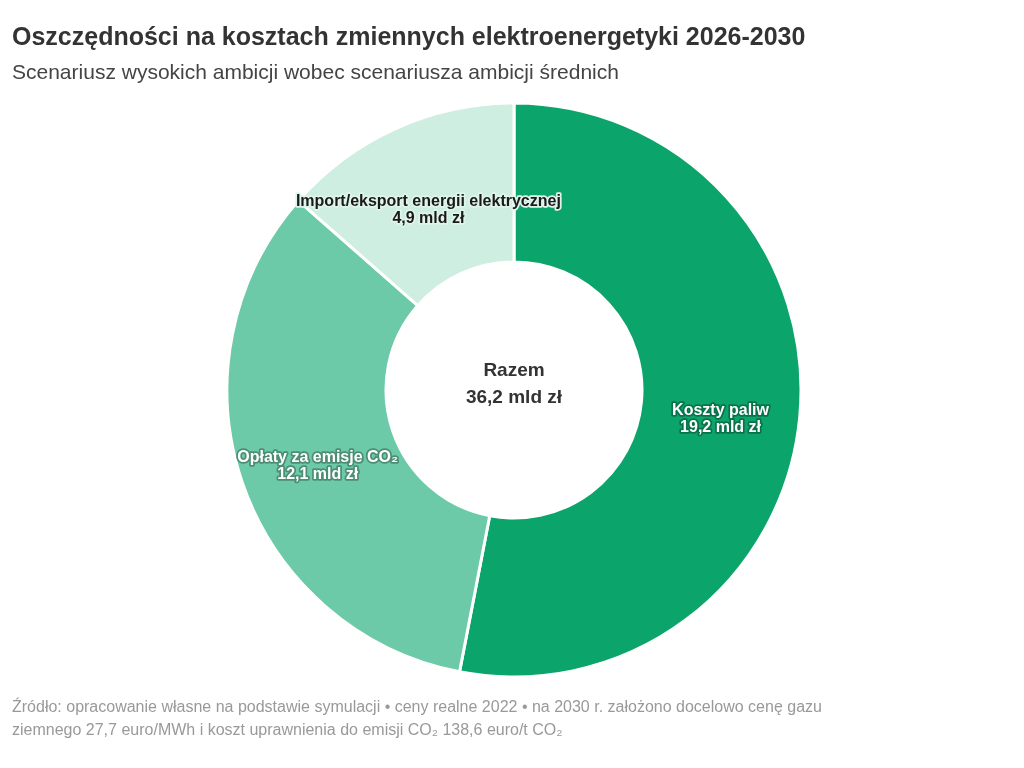  I want to click on chart-subtitle: Scenariusz wysokich ambicji wobec scenariusza ambicji średnich, so click(315, 71).